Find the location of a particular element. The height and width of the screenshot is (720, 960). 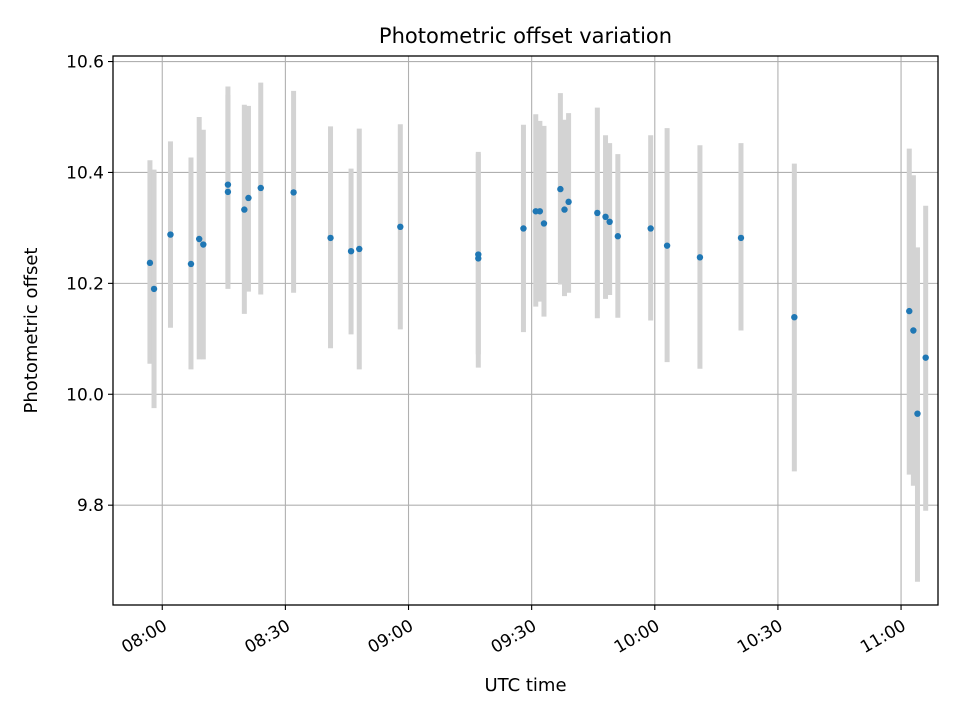

x-axis-label: UTC time is located at coordinates (525, 685).